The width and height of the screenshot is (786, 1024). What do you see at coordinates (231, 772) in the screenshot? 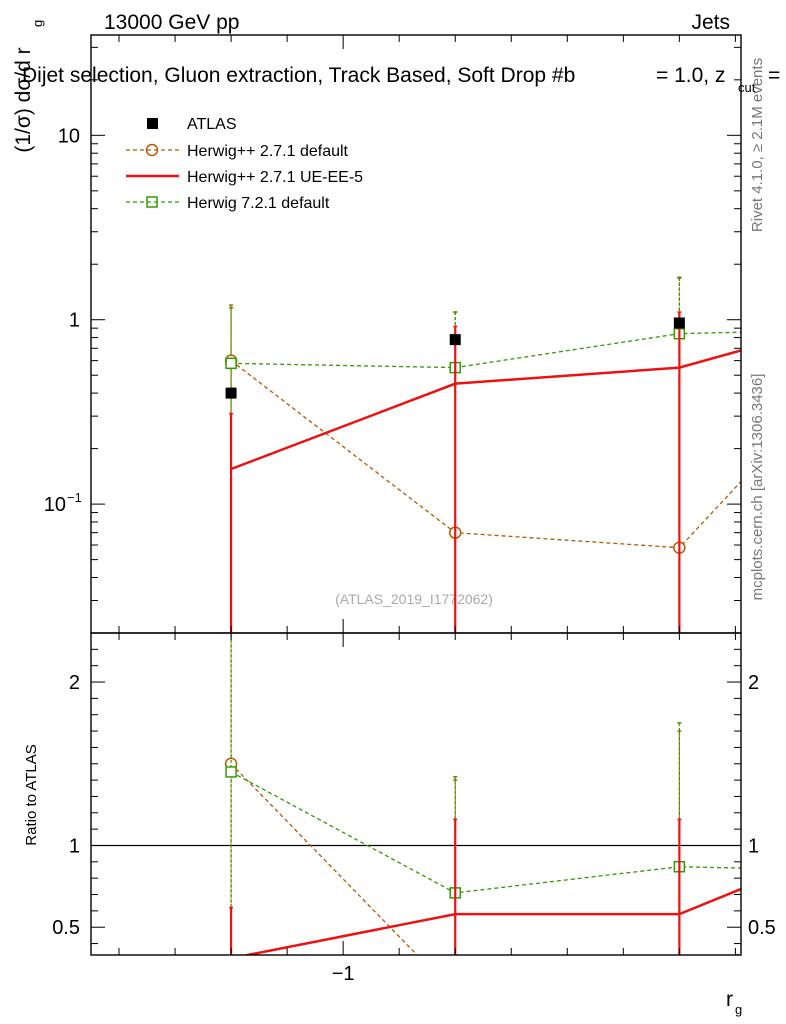
I see `ratio-marker-square` at bounding box center [231, 772].